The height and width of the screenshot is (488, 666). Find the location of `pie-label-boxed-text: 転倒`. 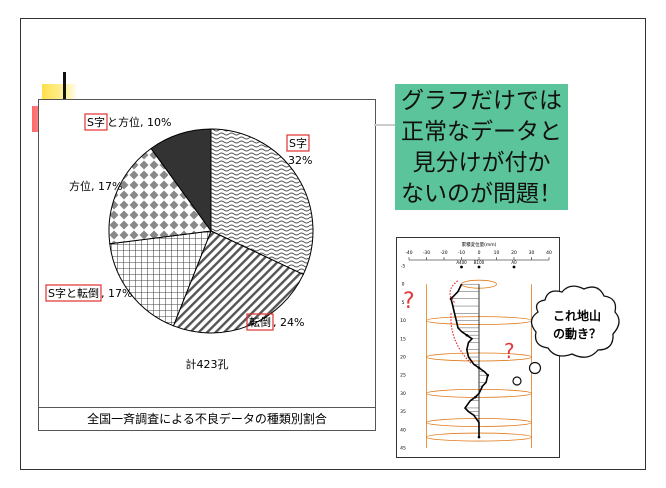

pie-label-boxed-text: 転倒 is located at coordinates (260, 322).